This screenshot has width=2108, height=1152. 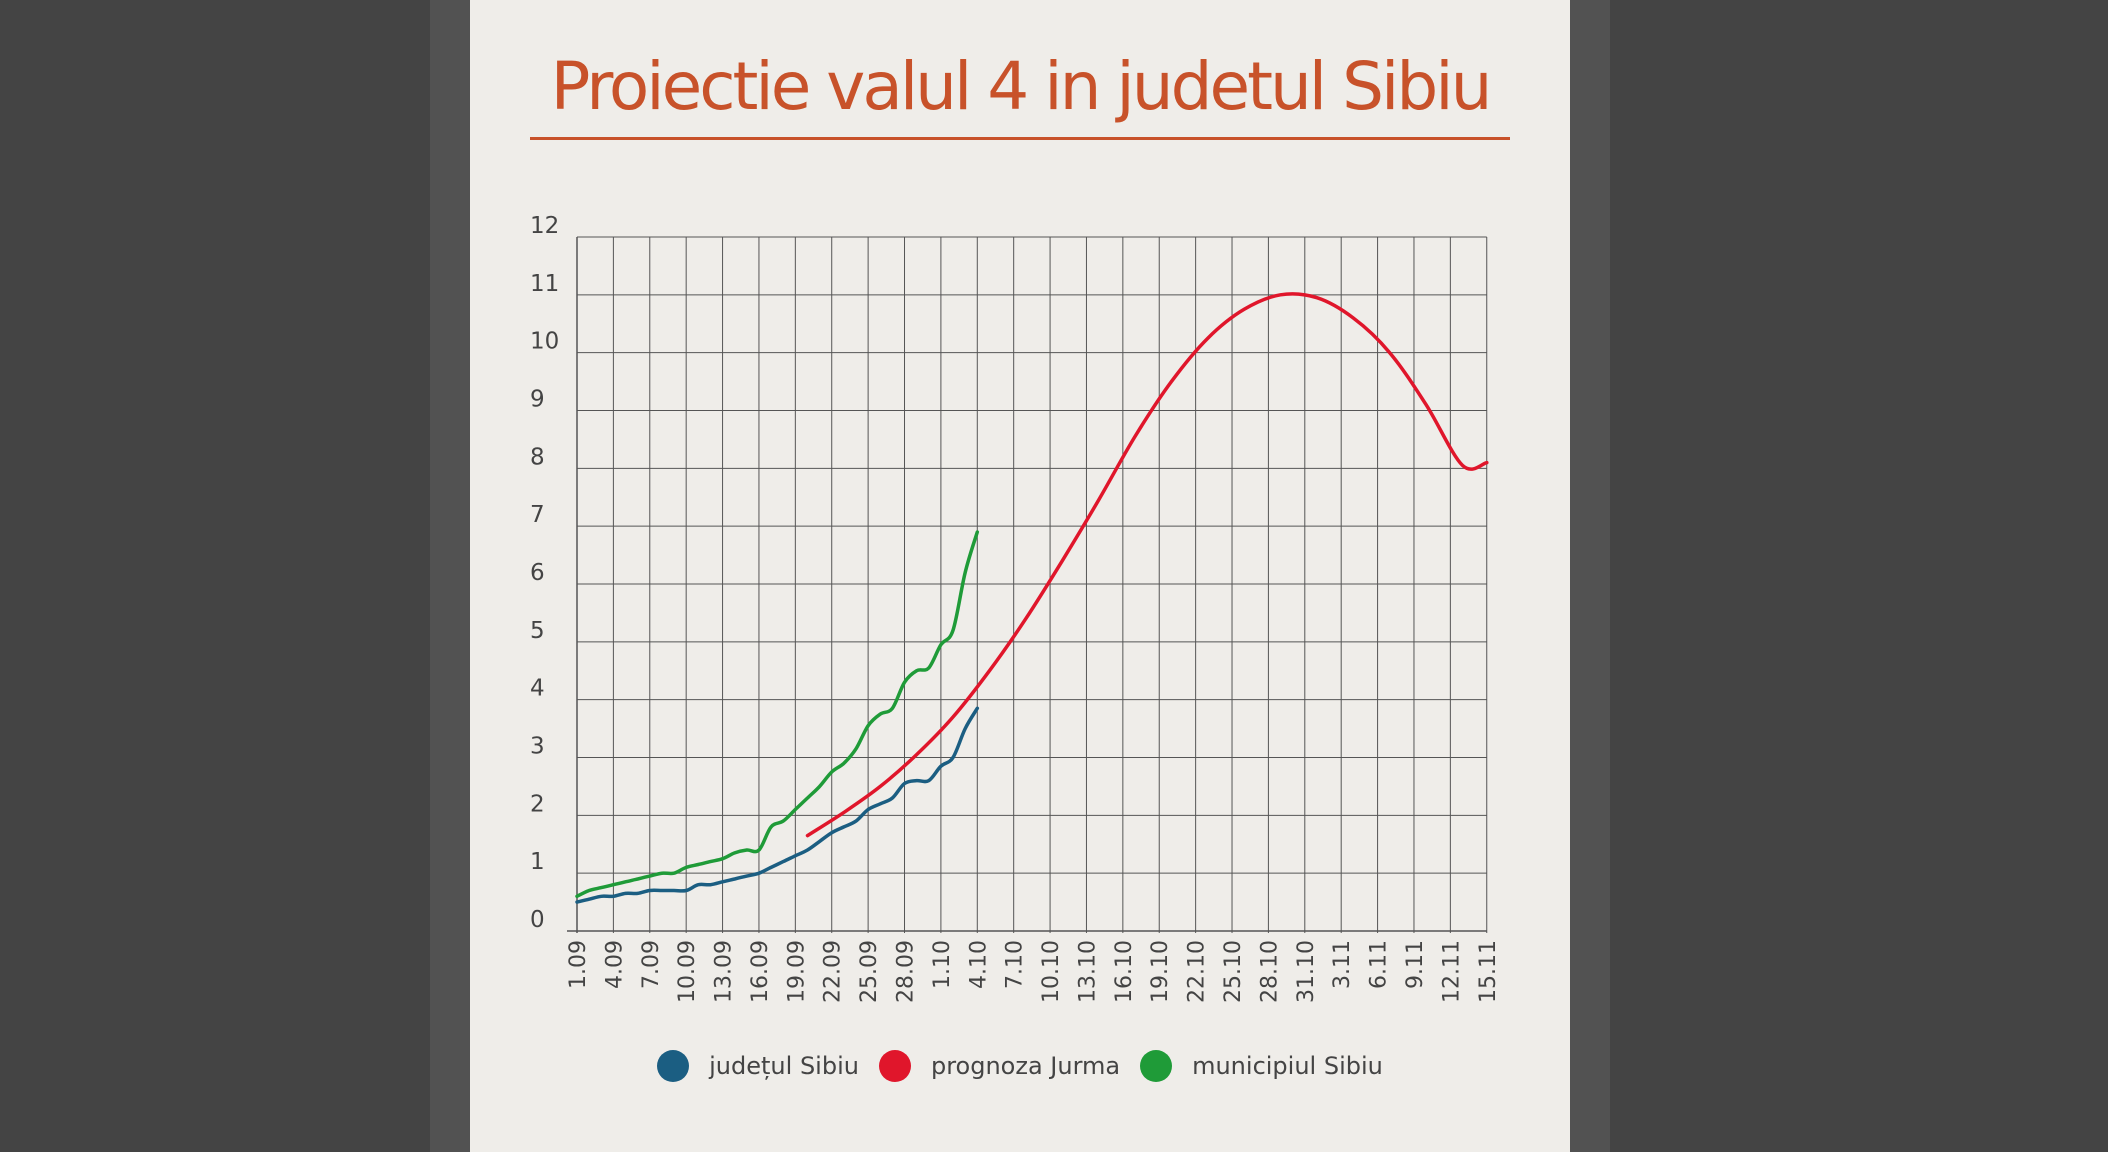 I want to click on x-tick-label: 15.11, so click(x=1488, y=971).